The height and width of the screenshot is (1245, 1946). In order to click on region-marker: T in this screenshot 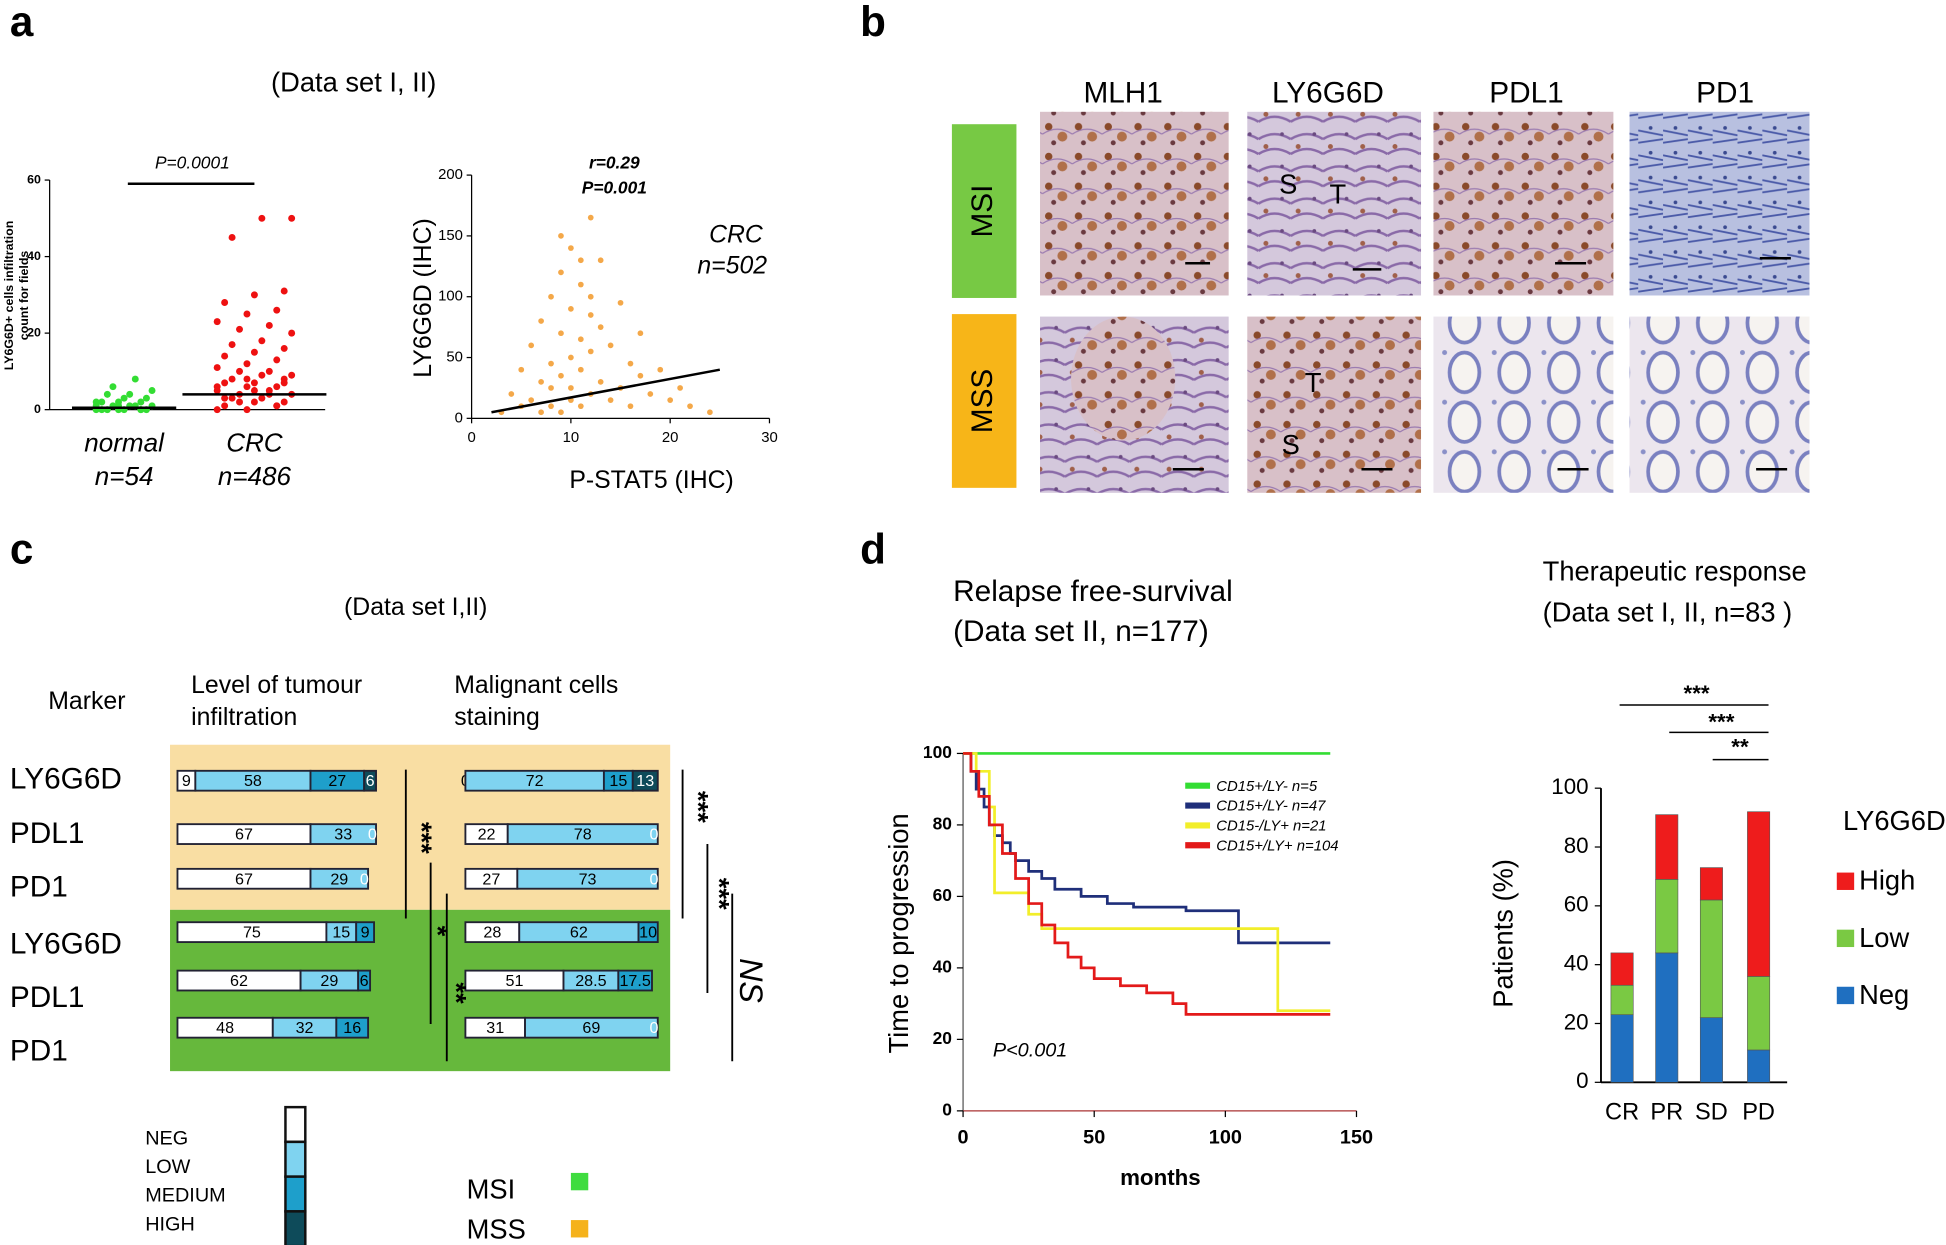, I will do `click(1338, 193)`.